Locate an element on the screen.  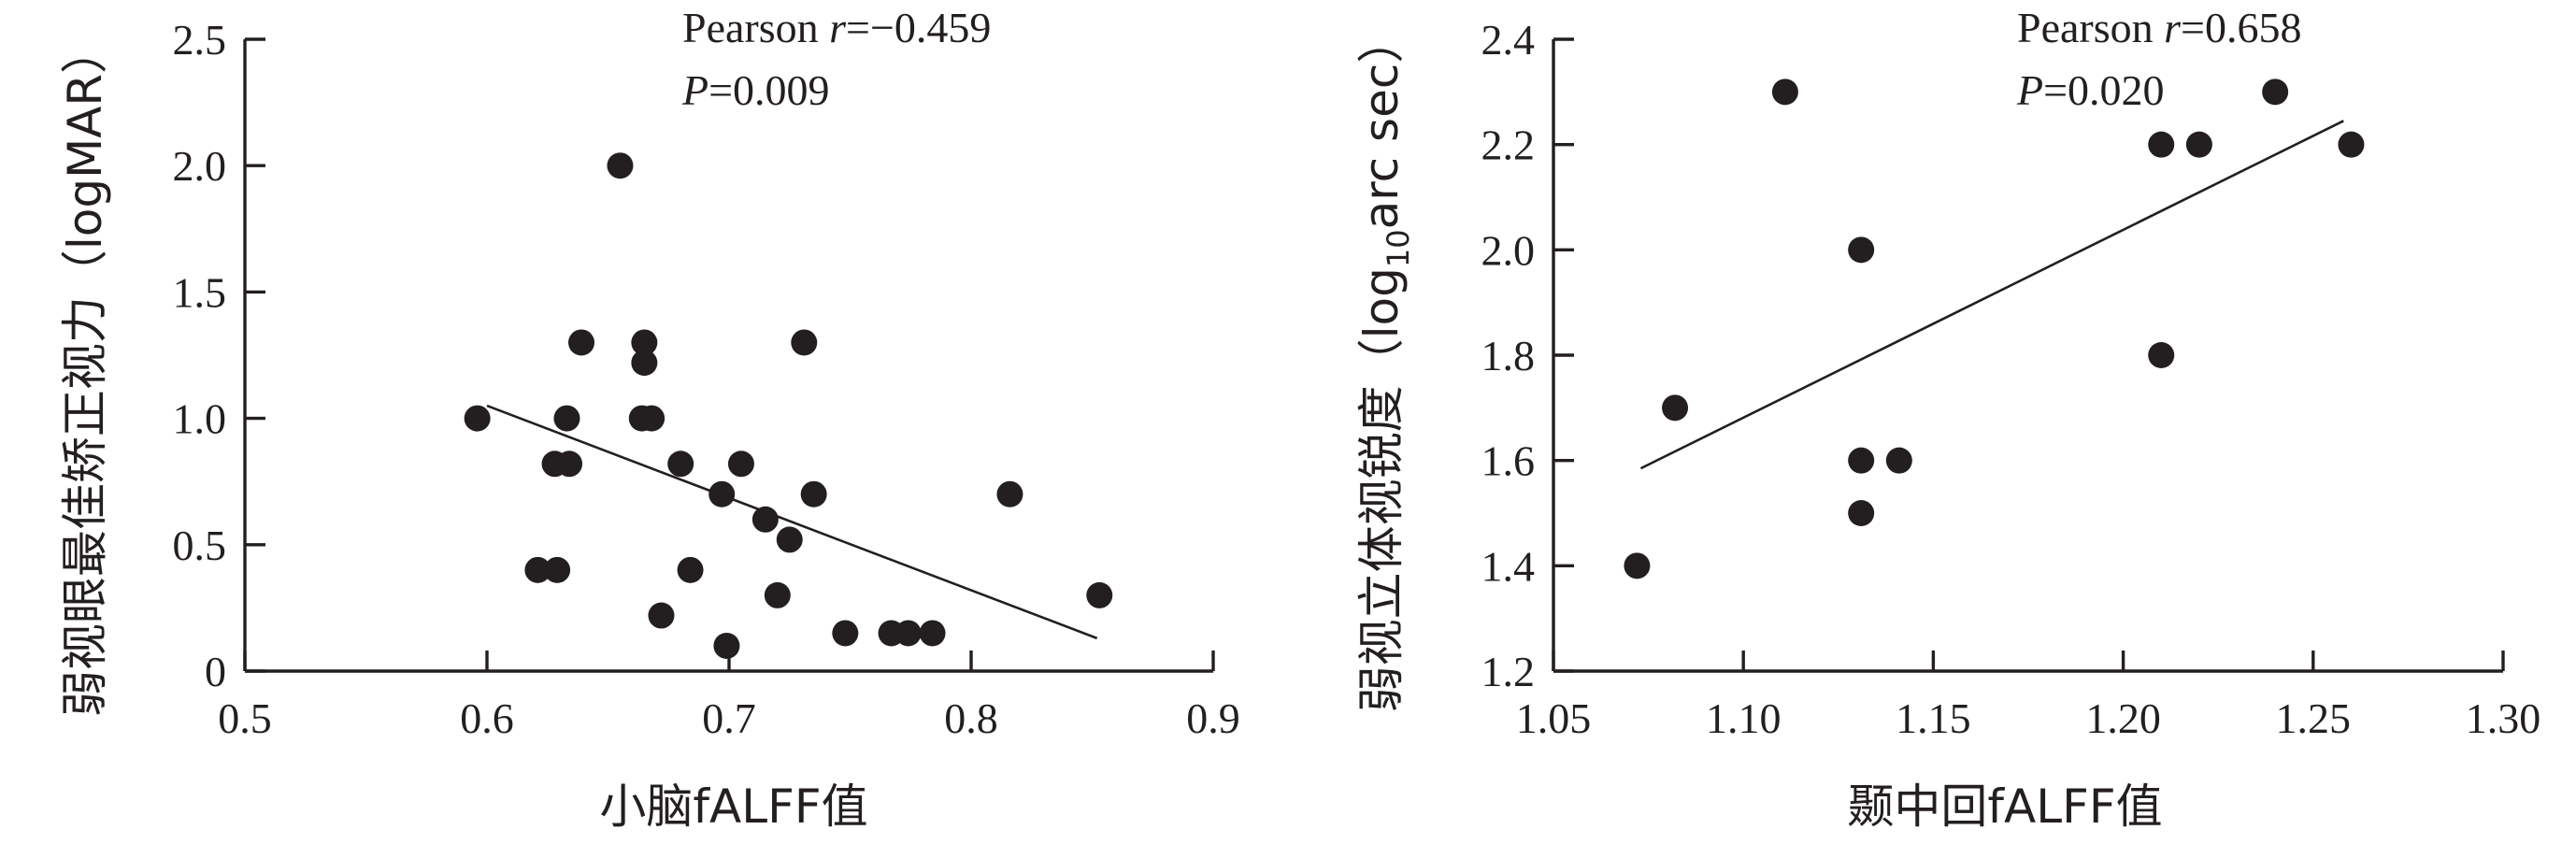
left-x-tick-label: 0.9 is located at coordinates (1213, 718).